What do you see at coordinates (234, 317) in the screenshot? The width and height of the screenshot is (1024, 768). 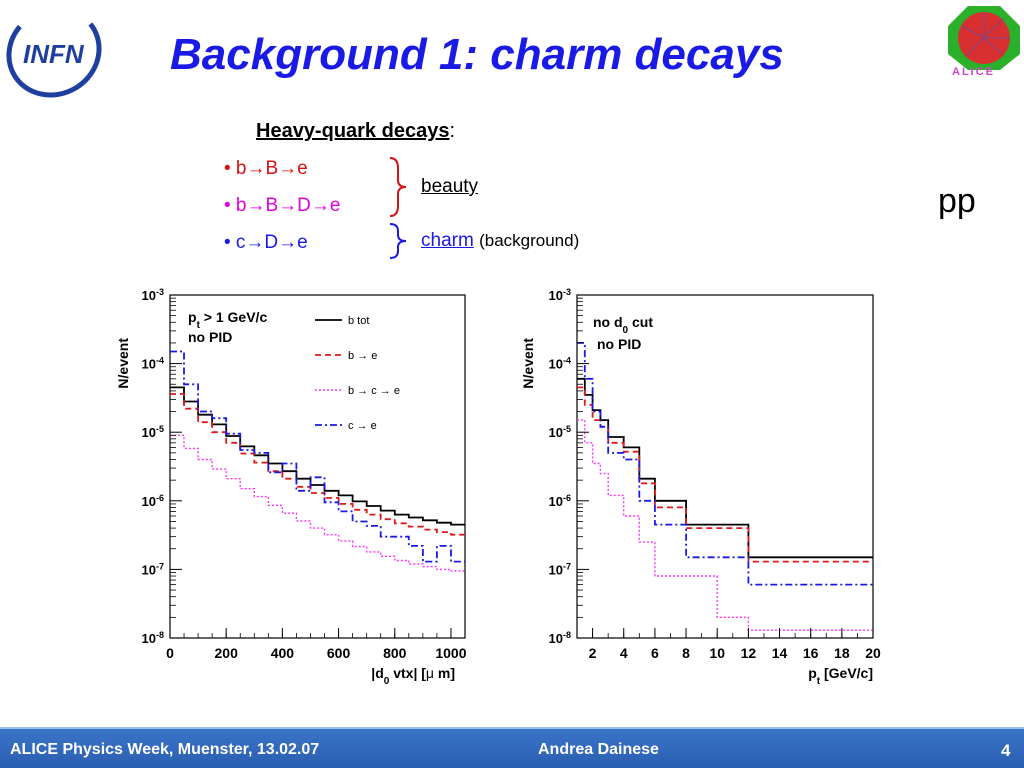 I see `chart1-annotation-rest: > 1 GeV/c` at bounding box center [234, 317].